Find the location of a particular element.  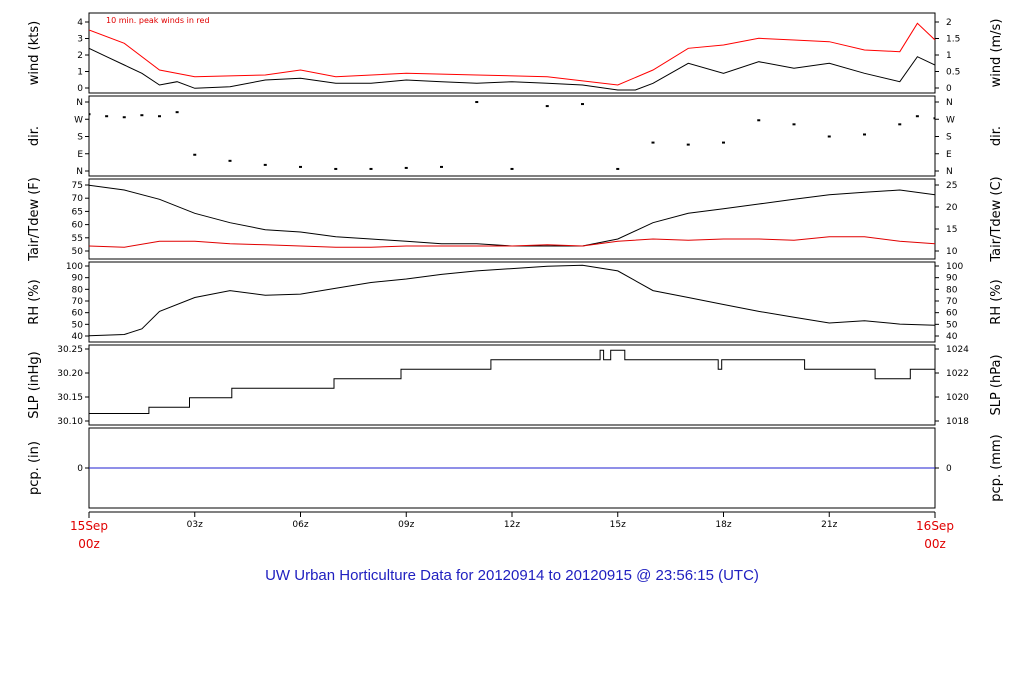

rh-ylabel-right: RH (%) is located at coordinates (996, 301).